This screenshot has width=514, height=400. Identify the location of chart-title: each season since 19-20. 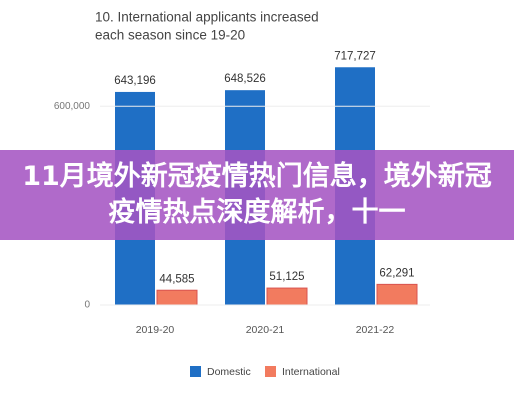
(170, 35).